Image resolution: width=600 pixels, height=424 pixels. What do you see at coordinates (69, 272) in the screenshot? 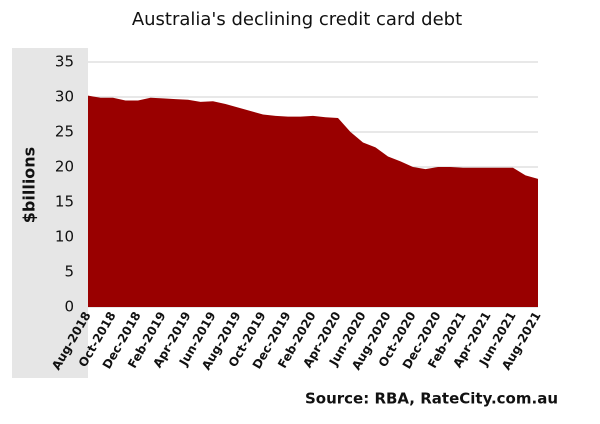
I see `y-tick-label: 5` at bounding box center [69, 272].